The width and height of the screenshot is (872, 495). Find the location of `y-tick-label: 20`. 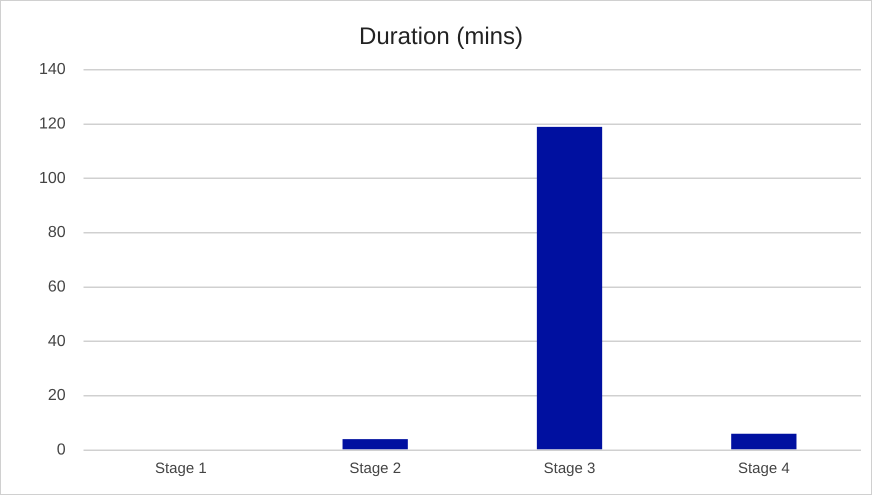

y-tick-label: 20 is located at coordinates (57, 395).